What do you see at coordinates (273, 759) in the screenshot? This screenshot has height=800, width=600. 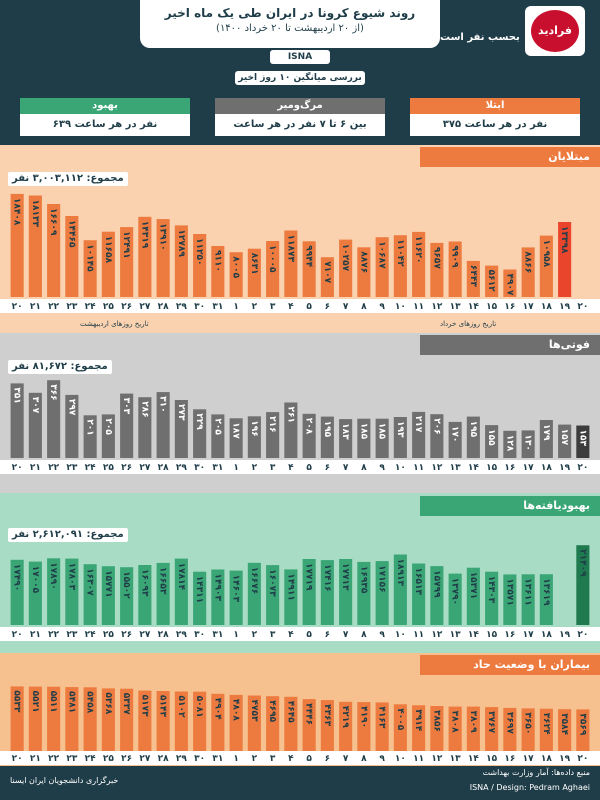 I see `x-tick-label: ۳` at bounding box center [273, 759].